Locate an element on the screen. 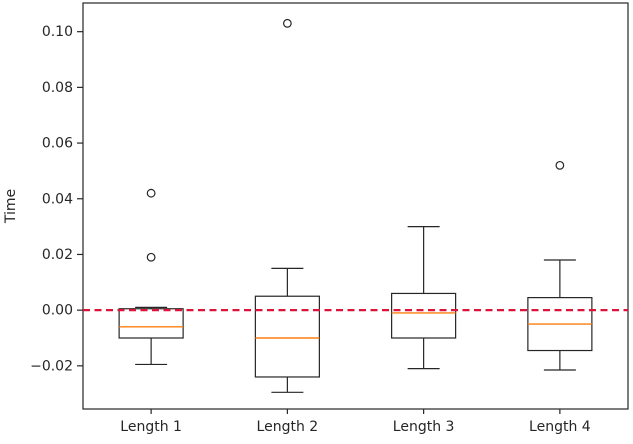 The width and height of the screenshot is (633, 444). y-axis-tick-label: 0.10 is located at coordinates (57, 32).